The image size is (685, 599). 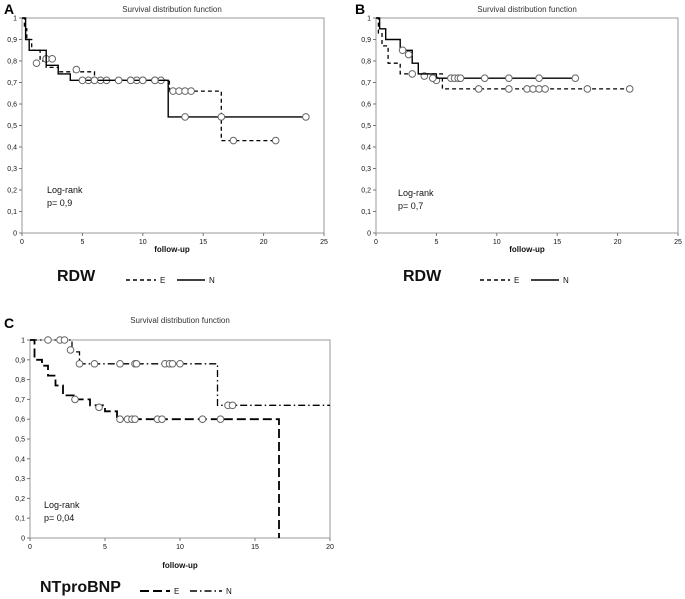 What do you see at coordinates (20, 380) in the screenshot?
I see `y-tick-label: 0,8` at bounding box center [20, 380].